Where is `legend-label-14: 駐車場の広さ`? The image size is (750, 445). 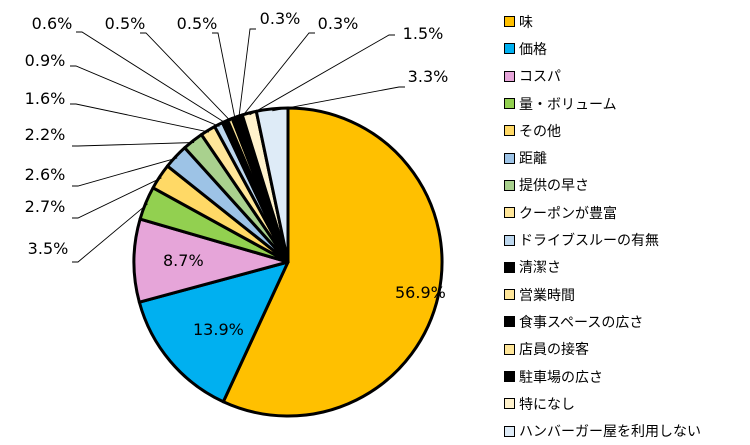 legend-label-14: 駐車場の広さ is located at coordinates (561, 377).